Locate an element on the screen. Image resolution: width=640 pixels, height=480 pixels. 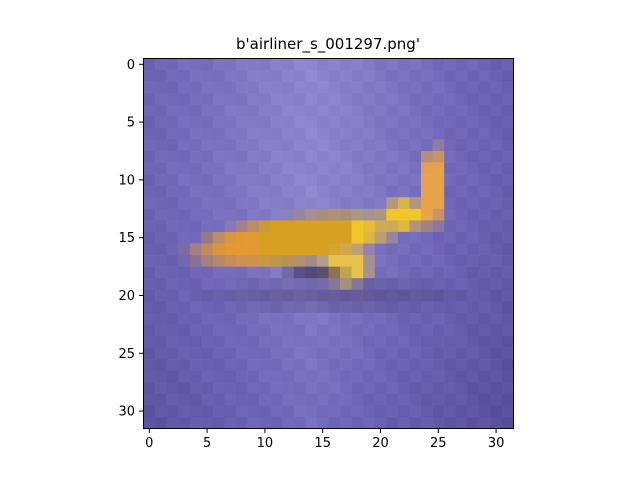
x-tick: 25 is located at coordinates (438, 439).